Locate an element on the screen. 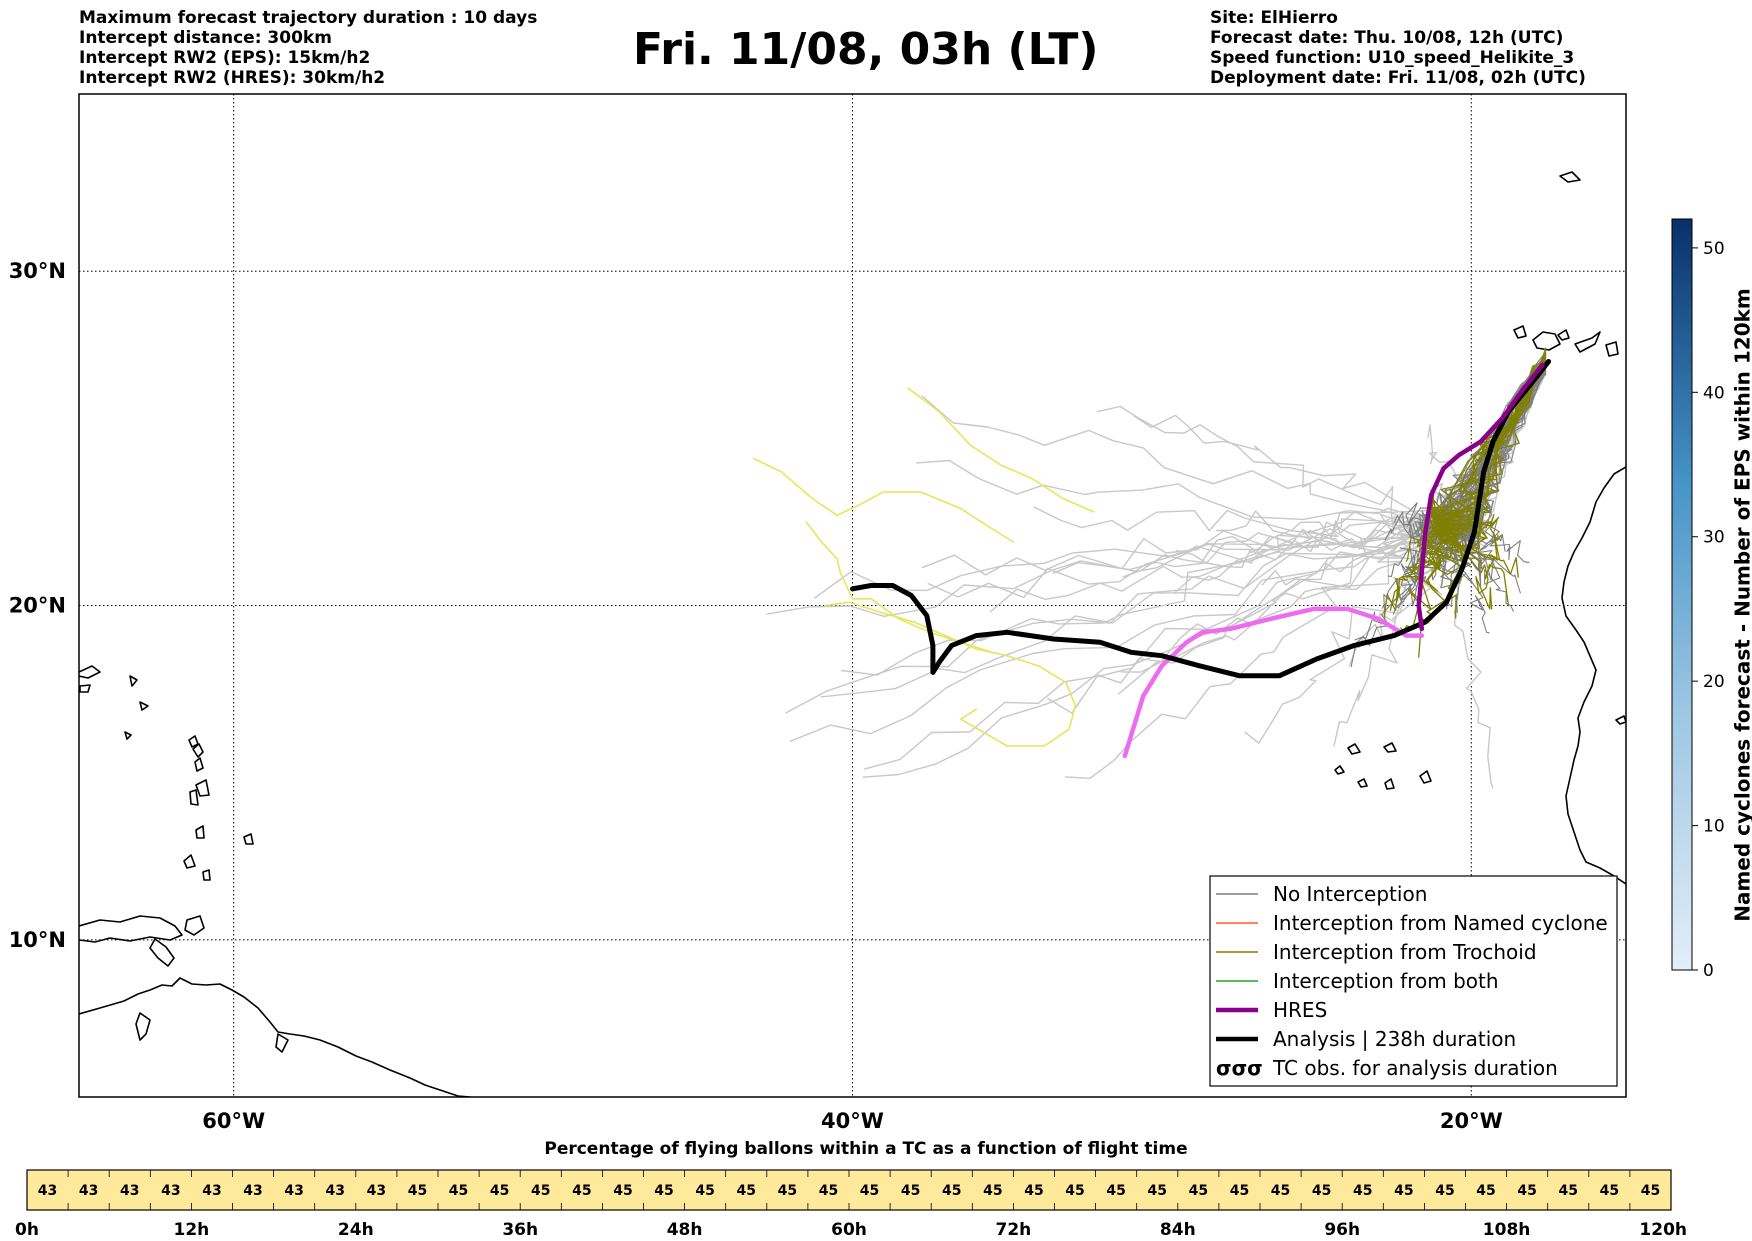 The height and width of the screenshot is (1241, 1752). colorbar-tick-label: 20 is located at coordinates (1714, 682).